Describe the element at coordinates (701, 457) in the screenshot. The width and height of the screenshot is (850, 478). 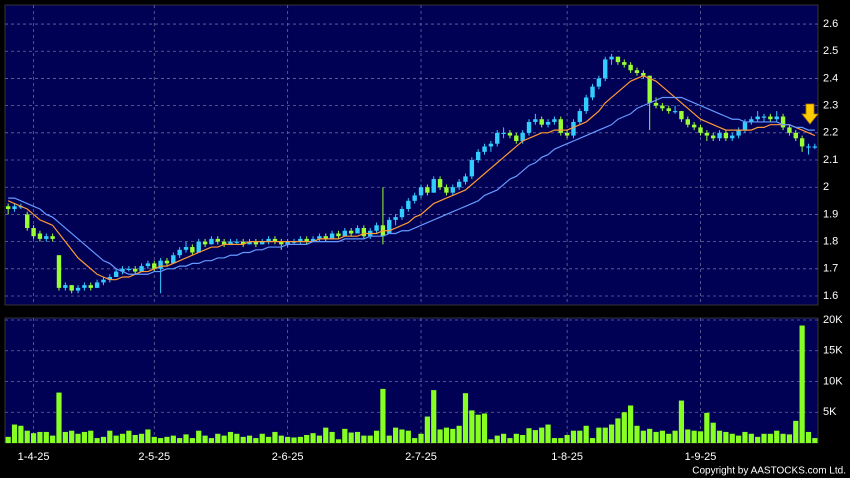
I see `x-tick-label: 1-9-25` at that location.